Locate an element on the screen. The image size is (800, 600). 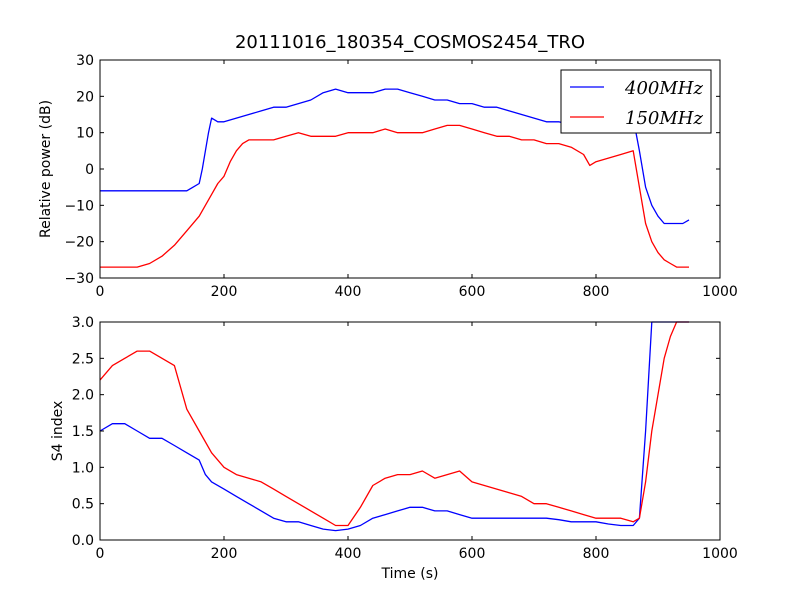
bottom-y-tick-label: 1.0 is located at coordinates (83, 468).